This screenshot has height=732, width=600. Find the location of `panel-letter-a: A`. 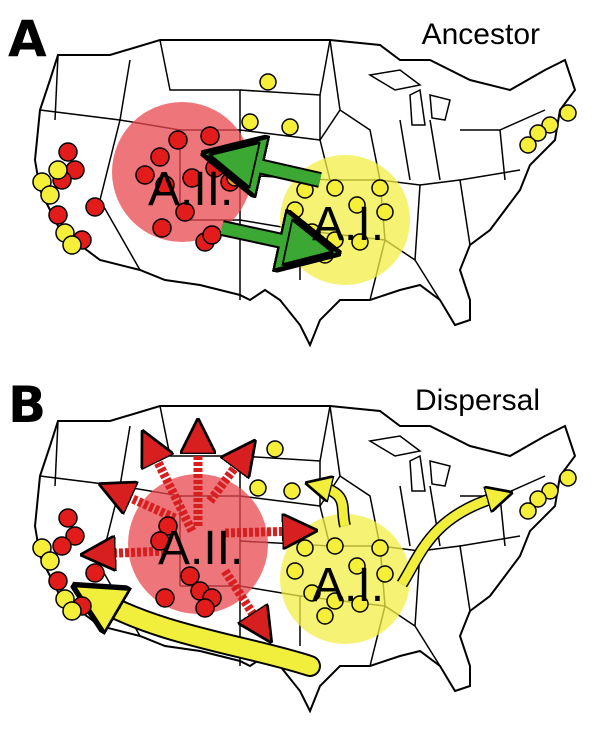

panel-letter-a: A is located at coordinates (27, 39).